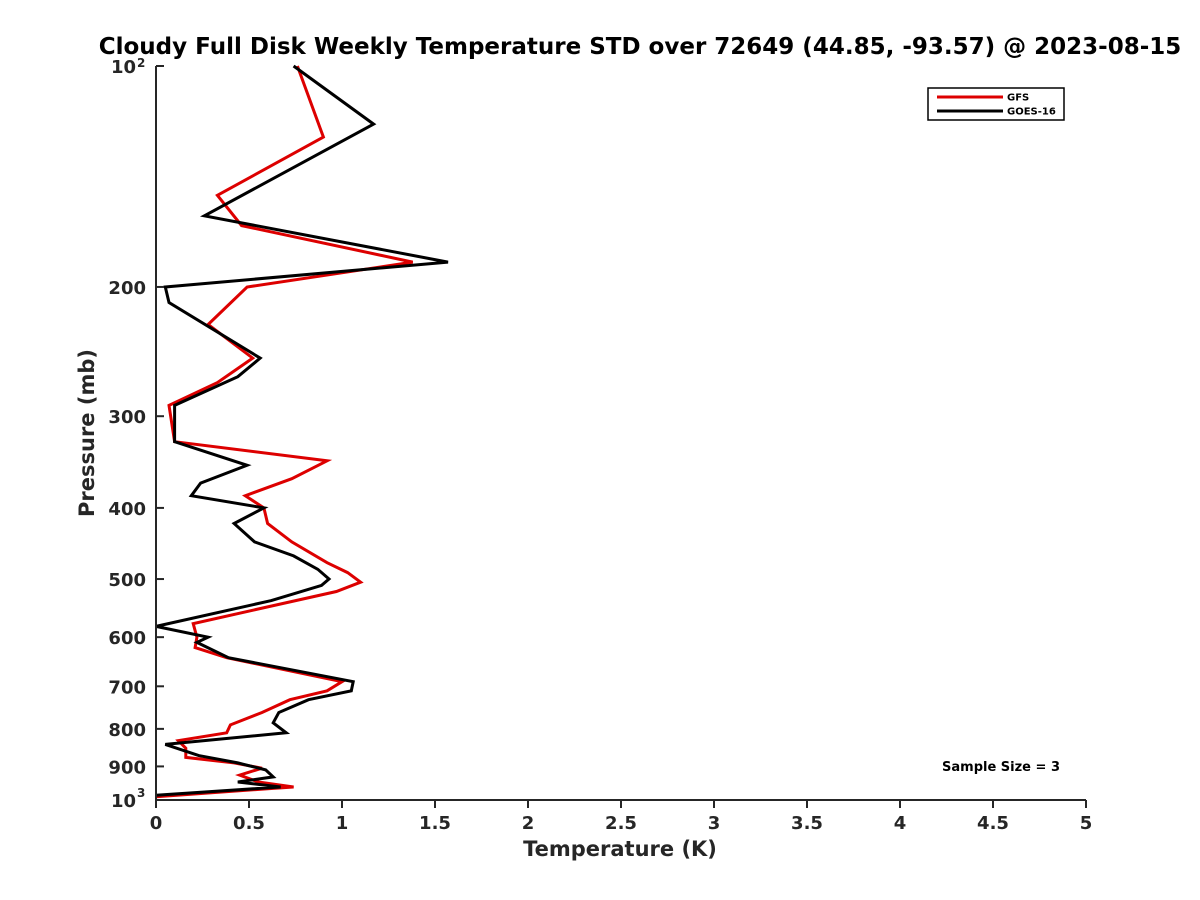 This screenshot has height=900, width=1200. Describe the element at coordinates (807, 823) in the screenshot. I see `x-tick-label: 3.5` at that location.